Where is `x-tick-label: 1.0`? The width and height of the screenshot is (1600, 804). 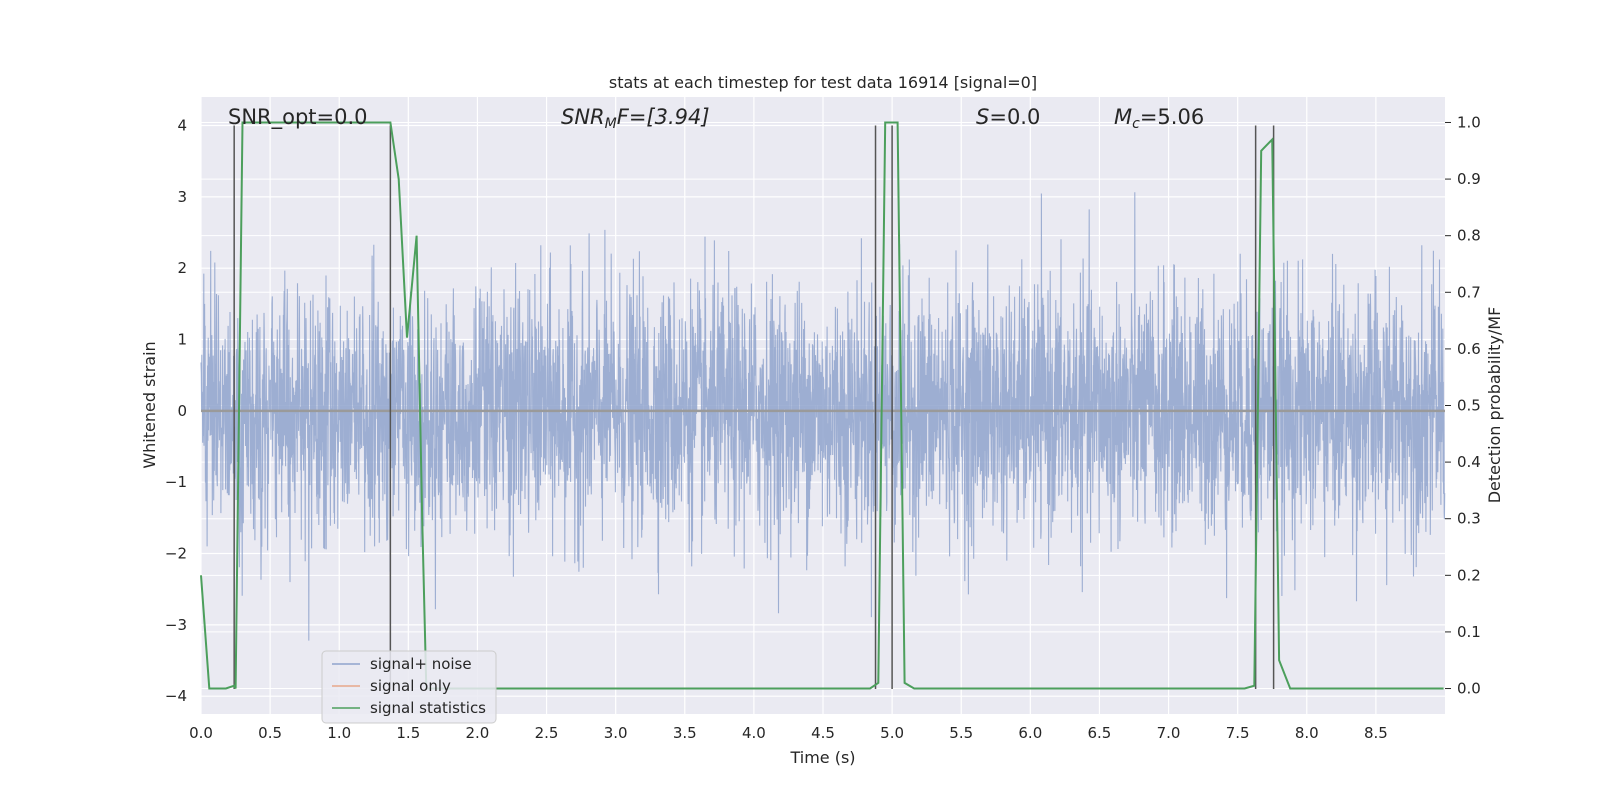
x-tick-label: 1.0 is located at coordinates (339, 733).